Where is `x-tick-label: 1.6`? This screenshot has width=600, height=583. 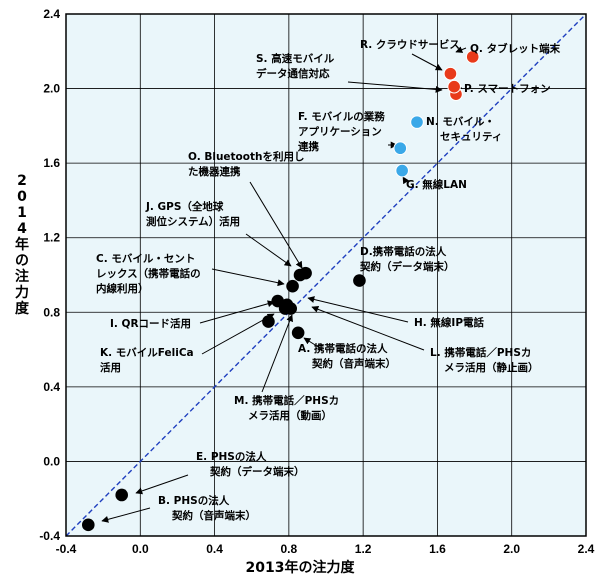 x-tick-label: 1.6 is located at coordinates (437, 549).